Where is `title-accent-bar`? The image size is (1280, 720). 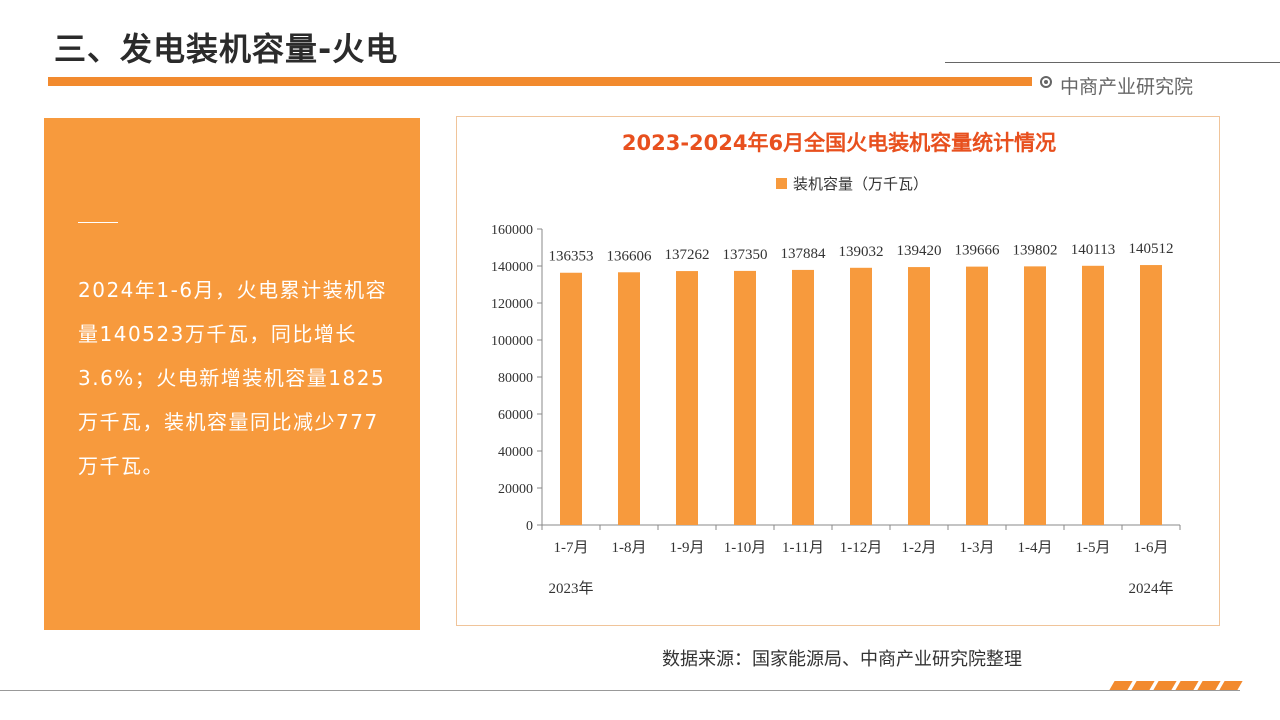
title-accent-bar is located at coordinates (540, 81).